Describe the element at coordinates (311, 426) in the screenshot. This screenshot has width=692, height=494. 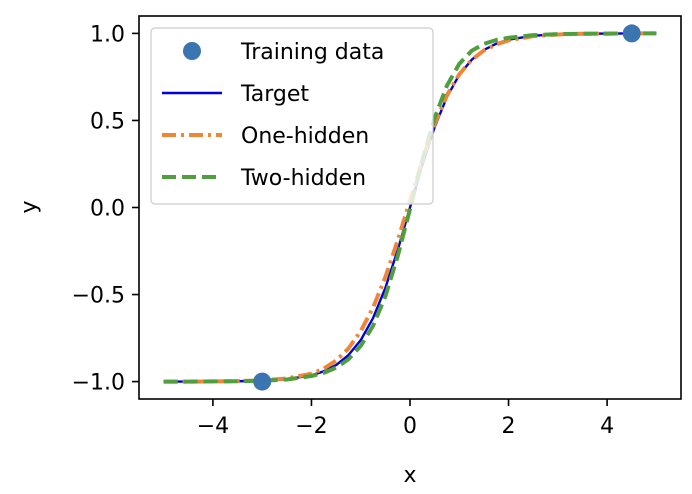
I see `x-tick-label: −2` at that location.